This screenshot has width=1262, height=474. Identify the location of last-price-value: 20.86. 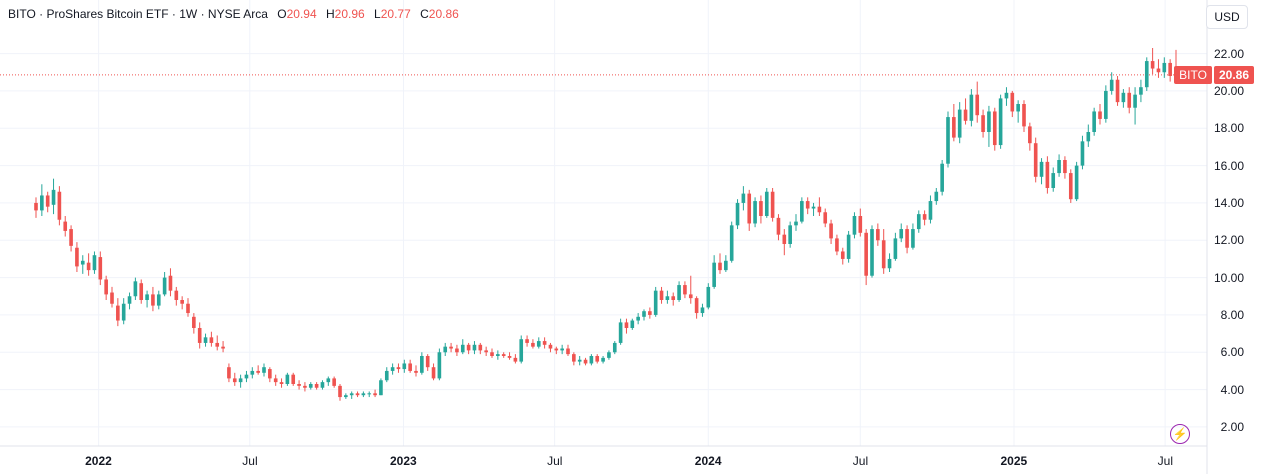
(1233, 74).